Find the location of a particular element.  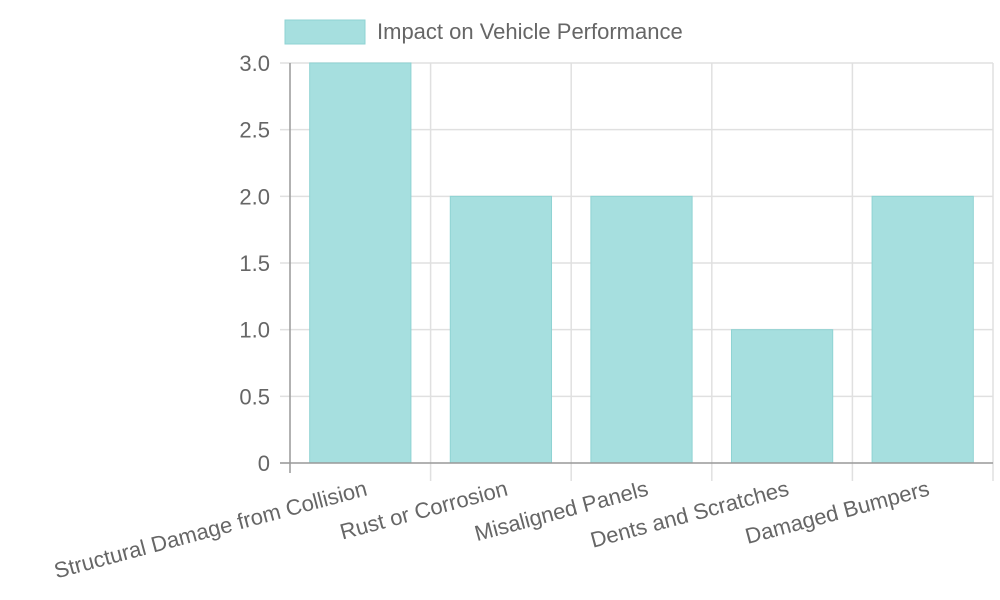

y-tick-label: 1.5 is located at coordinates (254, 263).